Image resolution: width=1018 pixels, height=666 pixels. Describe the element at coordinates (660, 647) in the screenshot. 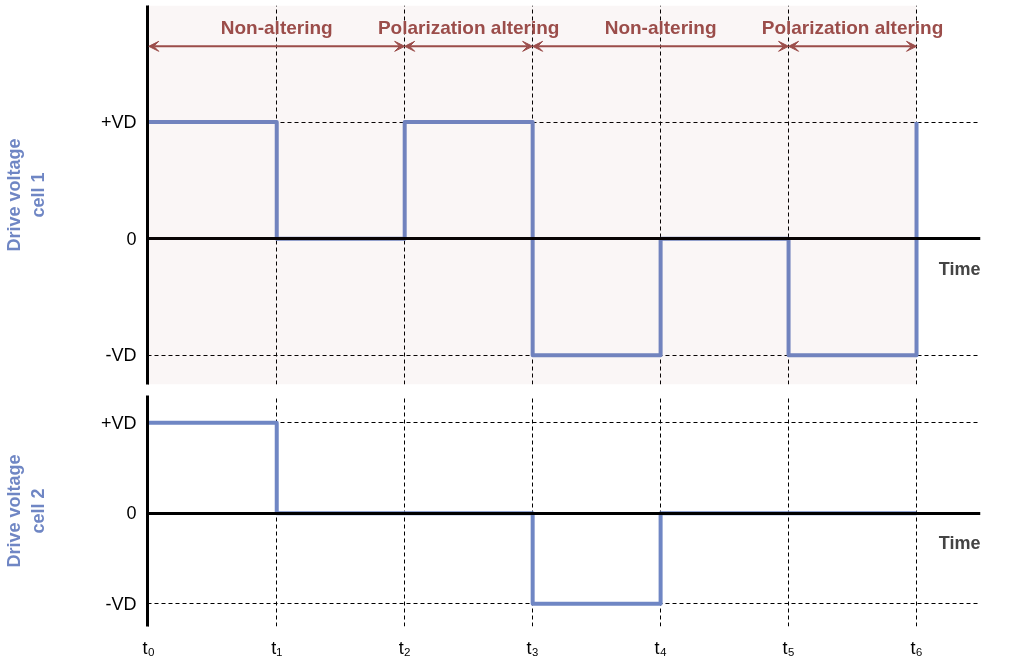

I see `x-tick-label: t₄` at that location.